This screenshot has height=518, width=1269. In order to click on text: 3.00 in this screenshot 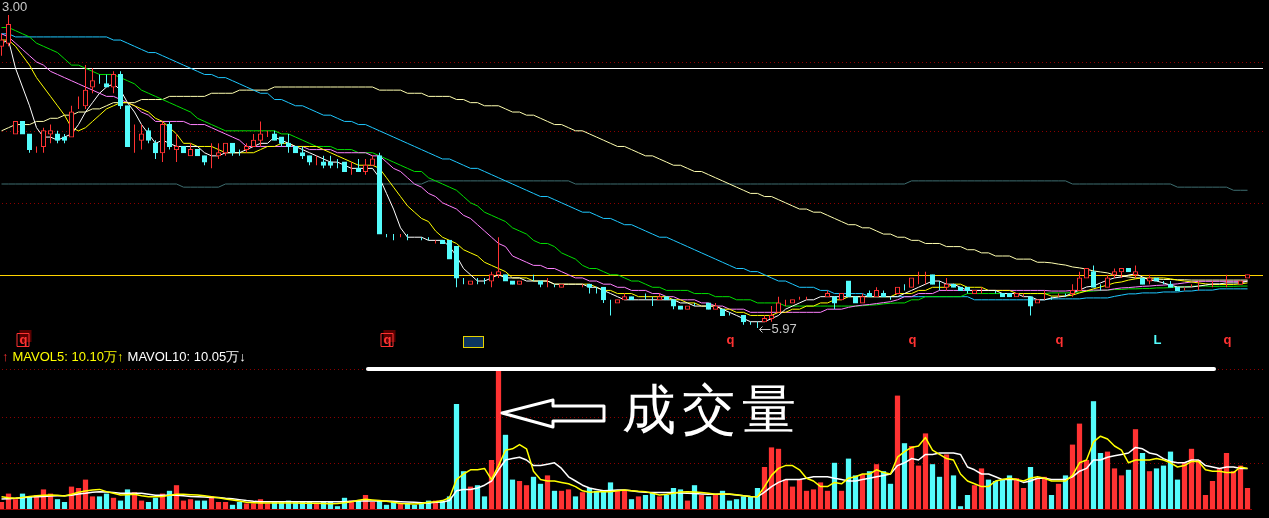, I will do `click(15, 7)`.